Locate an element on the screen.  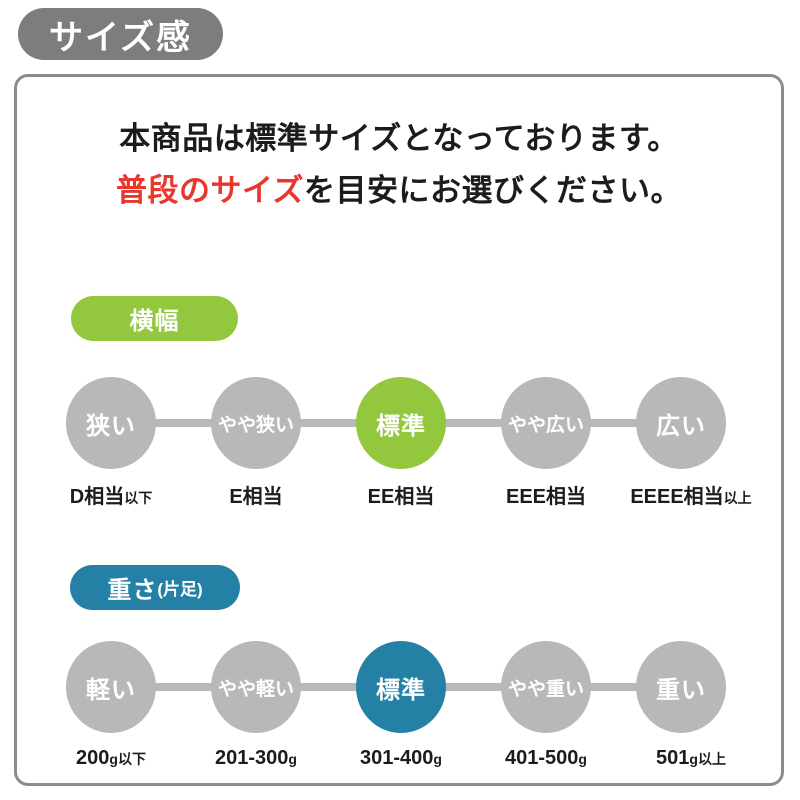
width-section-pill: 横幅 is located at coordinates (154, 318).